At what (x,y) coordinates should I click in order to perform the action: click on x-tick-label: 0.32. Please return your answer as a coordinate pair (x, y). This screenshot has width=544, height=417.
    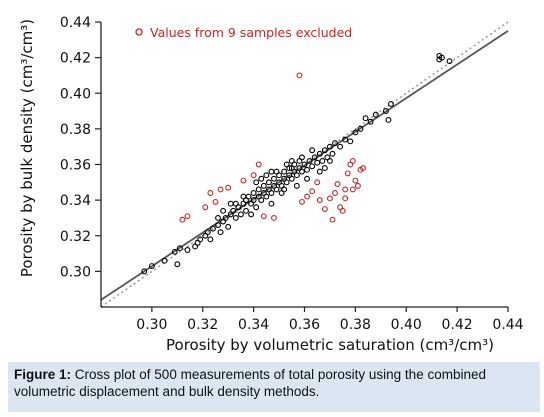
    Looking at the image, I should click on (202, 325).